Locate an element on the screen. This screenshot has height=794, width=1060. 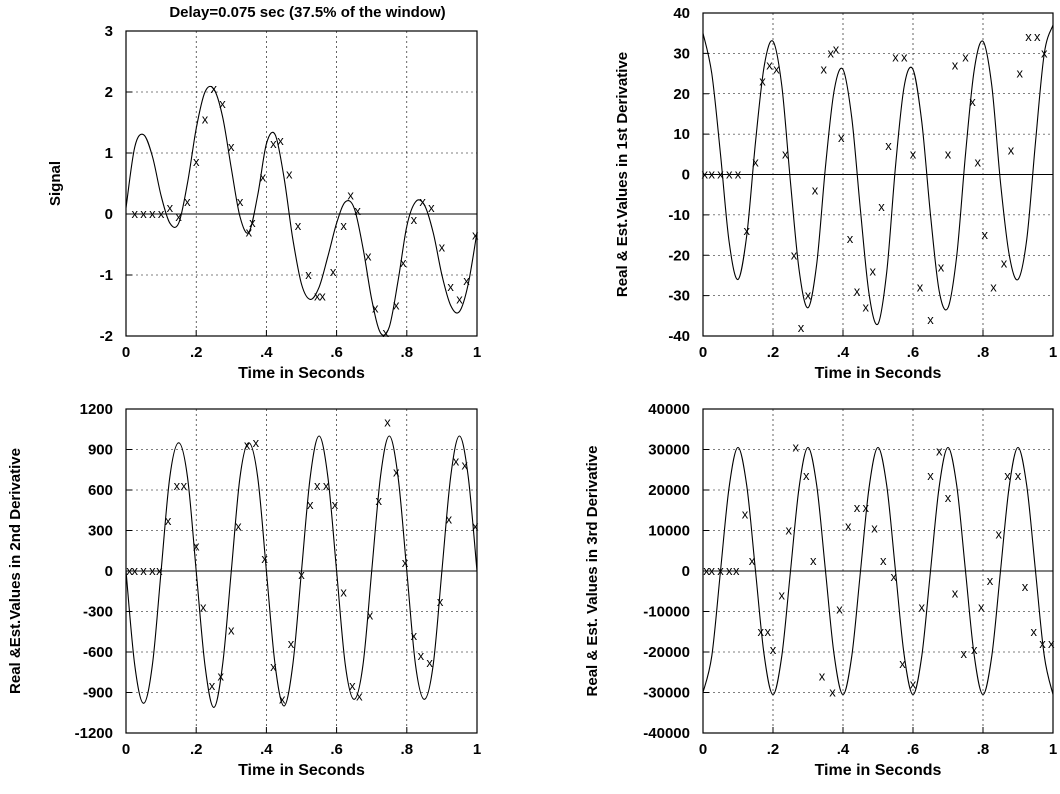
x-tick-label: 1 is located at coordinates (1053, 352).